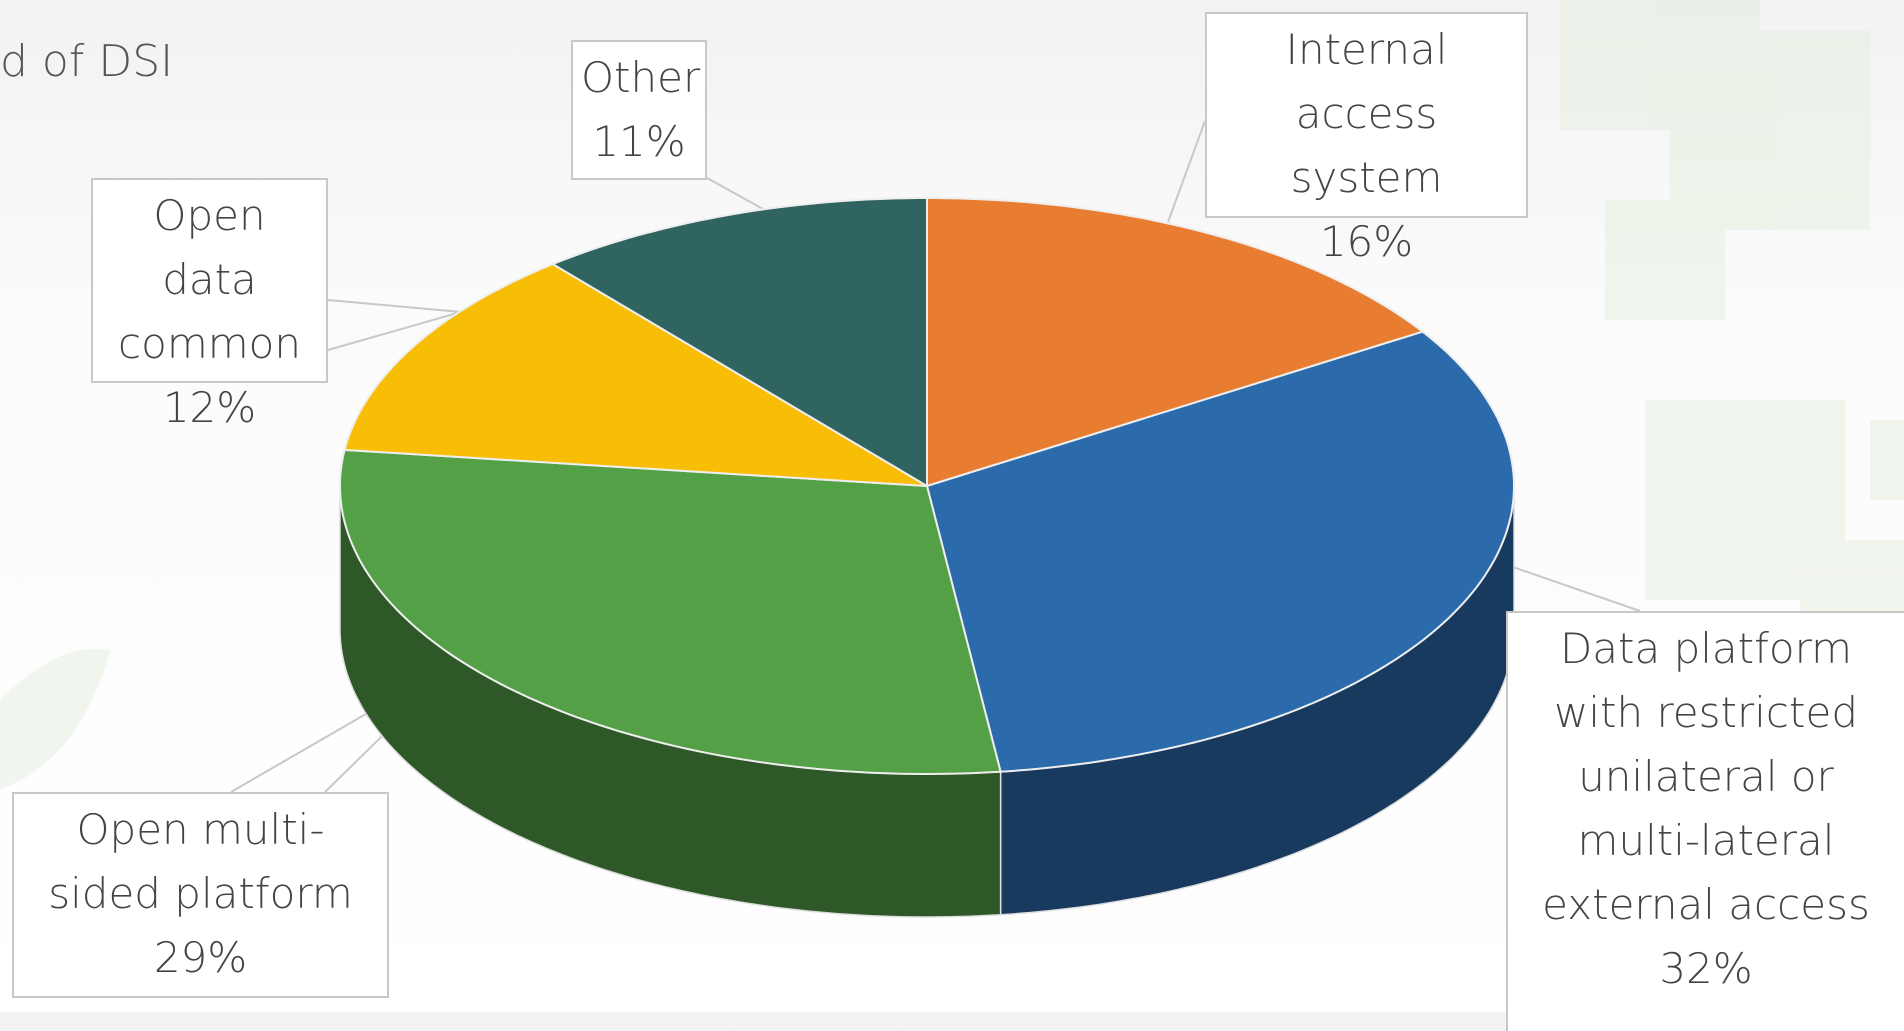 This screenshot has height=1031, width=1904. Describe the element at coordinates (200, 957) in the screenshot. I see `label-value: 29%` at that location.